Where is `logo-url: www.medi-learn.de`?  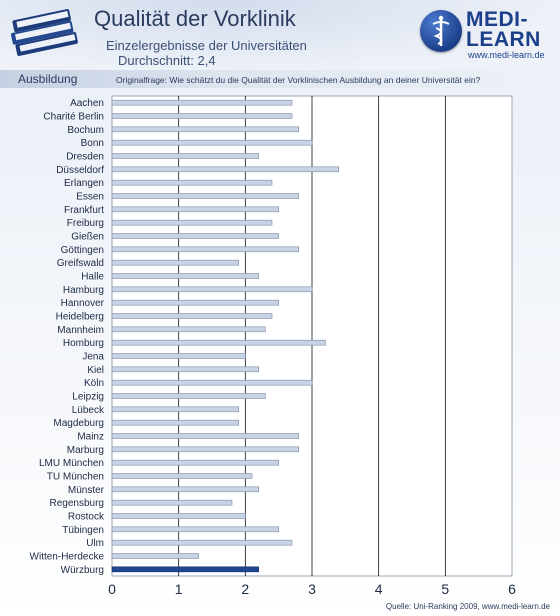 logo-url: www.medi-learn.de is located at coordinates (506, 55).